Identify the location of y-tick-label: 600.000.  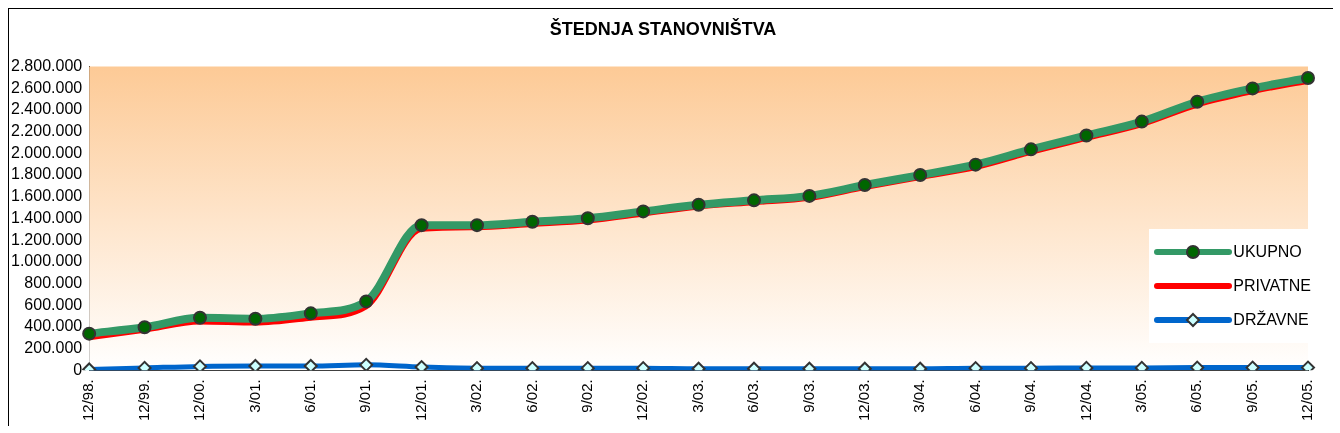
(53, 304).